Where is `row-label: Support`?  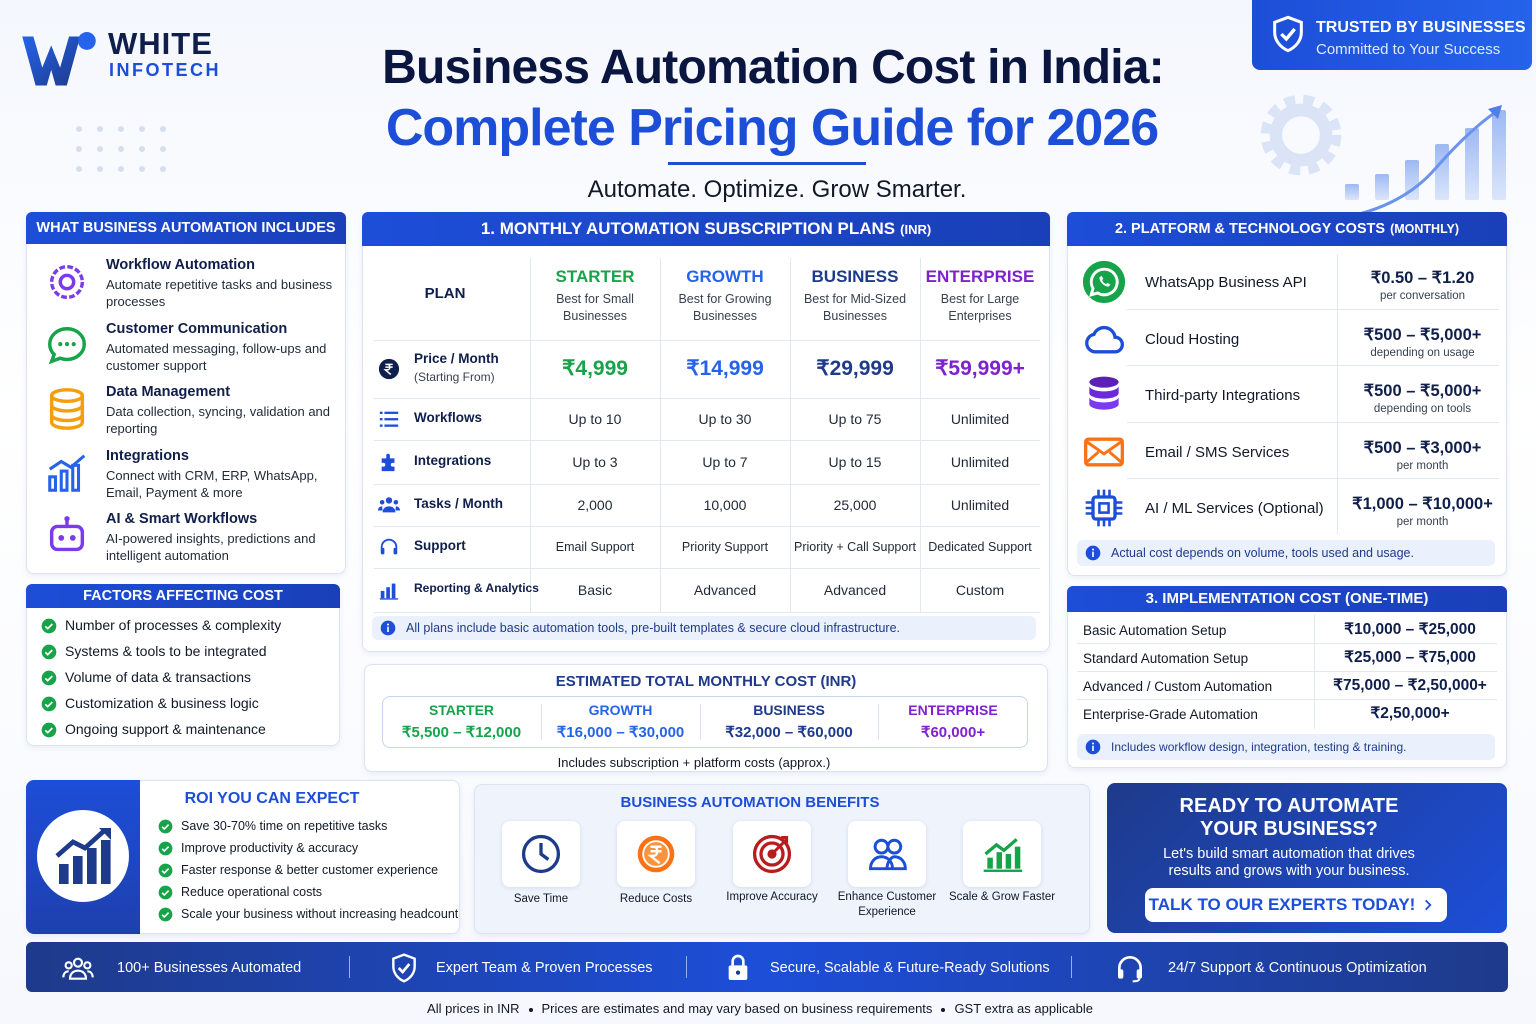
row-label: Support is located at coordinates (440, 545).